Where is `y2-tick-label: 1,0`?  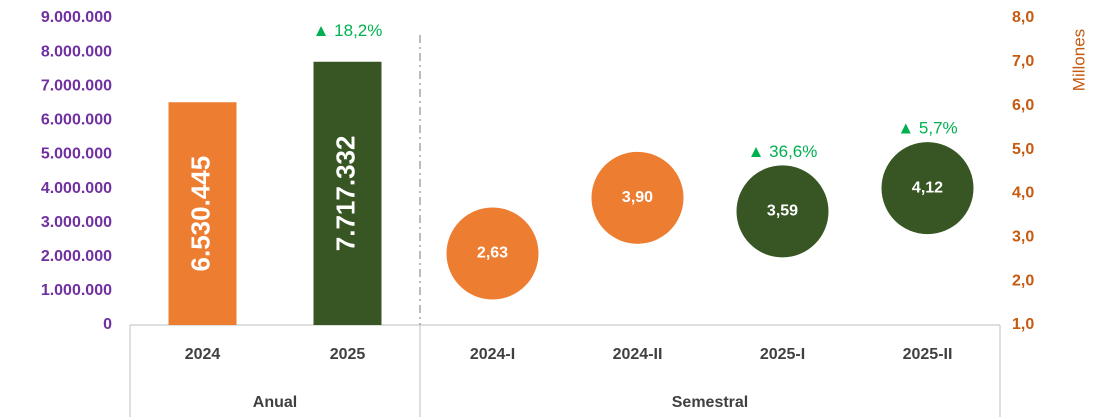 y2-tick-label: 1,0 is located at coordinates (1023, 324).